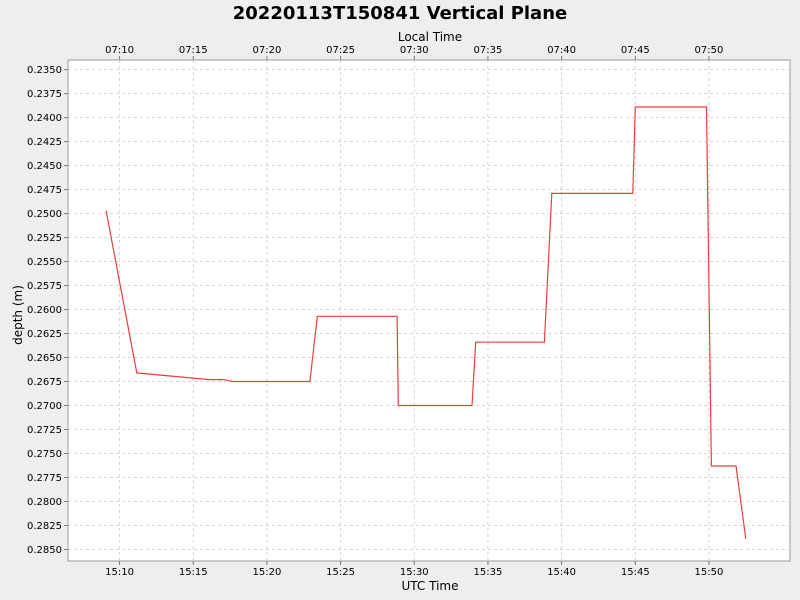  I want to click on x2-tick-label: 07:50, so click(709, 50).